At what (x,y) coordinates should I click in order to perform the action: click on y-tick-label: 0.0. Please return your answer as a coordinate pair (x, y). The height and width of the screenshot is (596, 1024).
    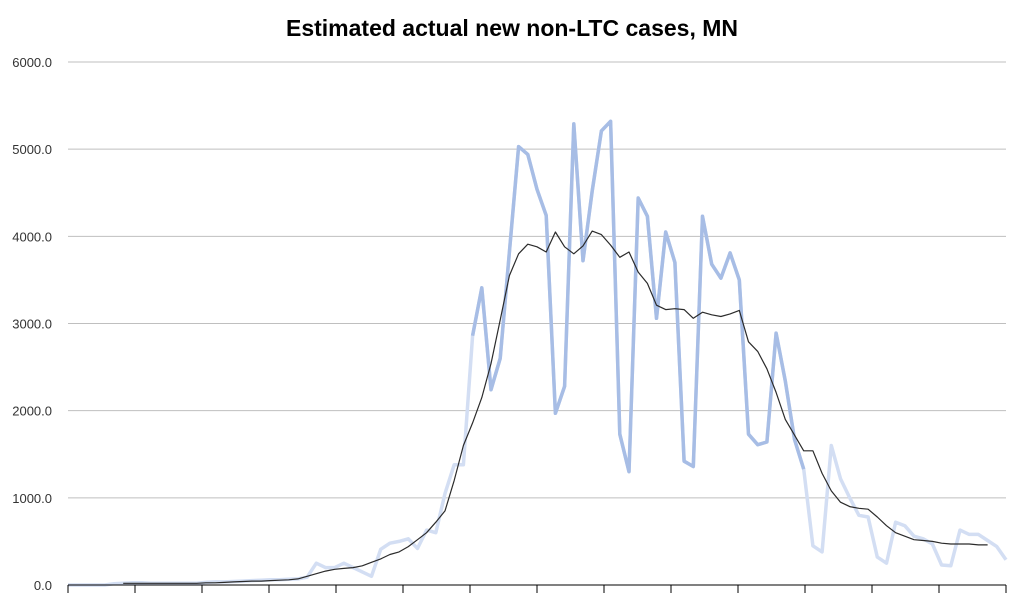
    Looking at the image, I should click on (43, 585).